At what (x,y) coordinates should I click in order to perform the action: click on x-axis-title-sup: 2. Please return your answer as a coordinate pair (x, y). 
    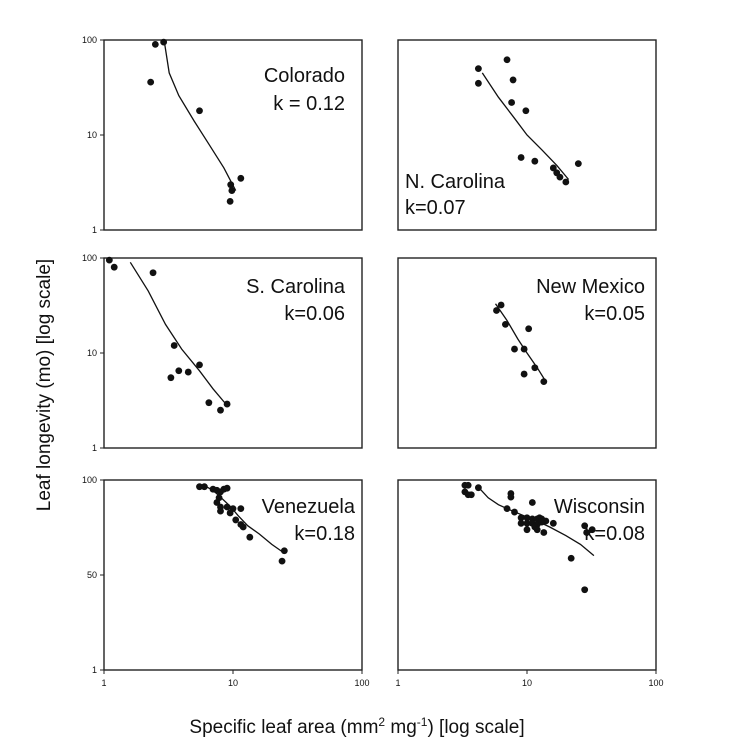
    Looking at the image, I should click on (381, 722).